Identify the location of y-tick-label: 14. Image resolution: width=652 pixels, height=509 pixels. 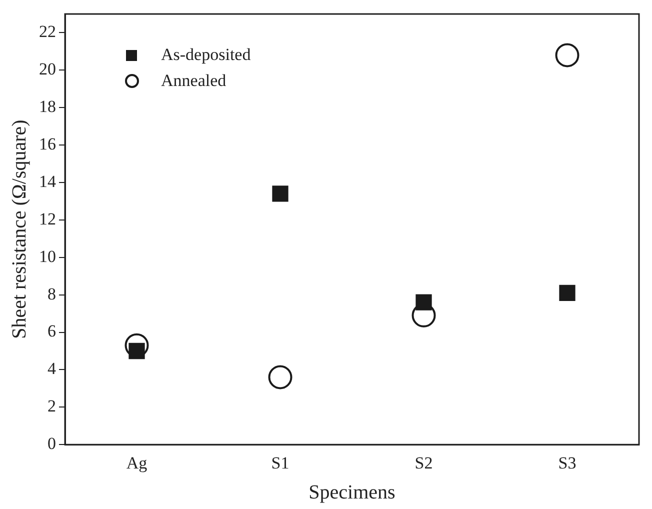
(47, 181).